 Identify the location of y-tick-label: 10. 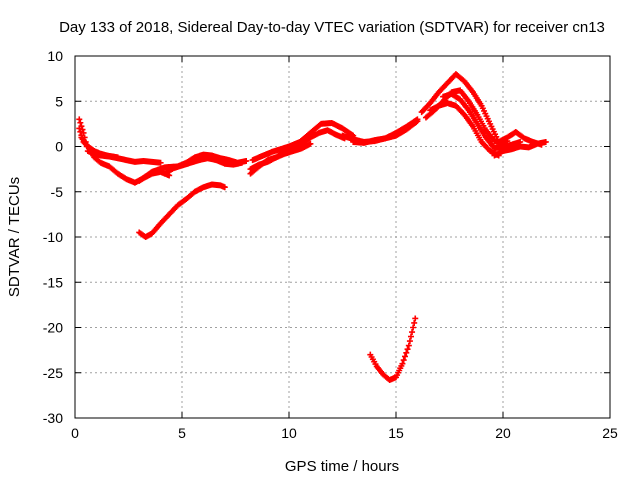
(55, 56).